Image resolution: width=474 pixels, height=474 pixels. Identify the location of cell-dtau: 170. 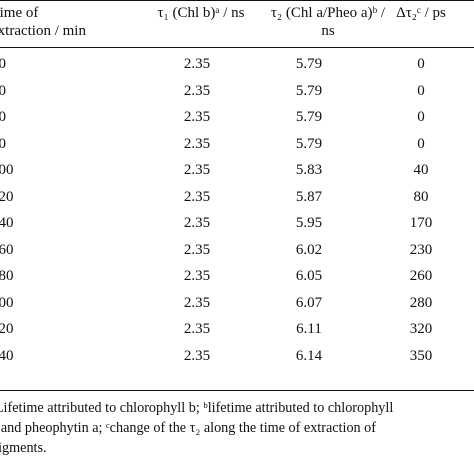
(421, 223).